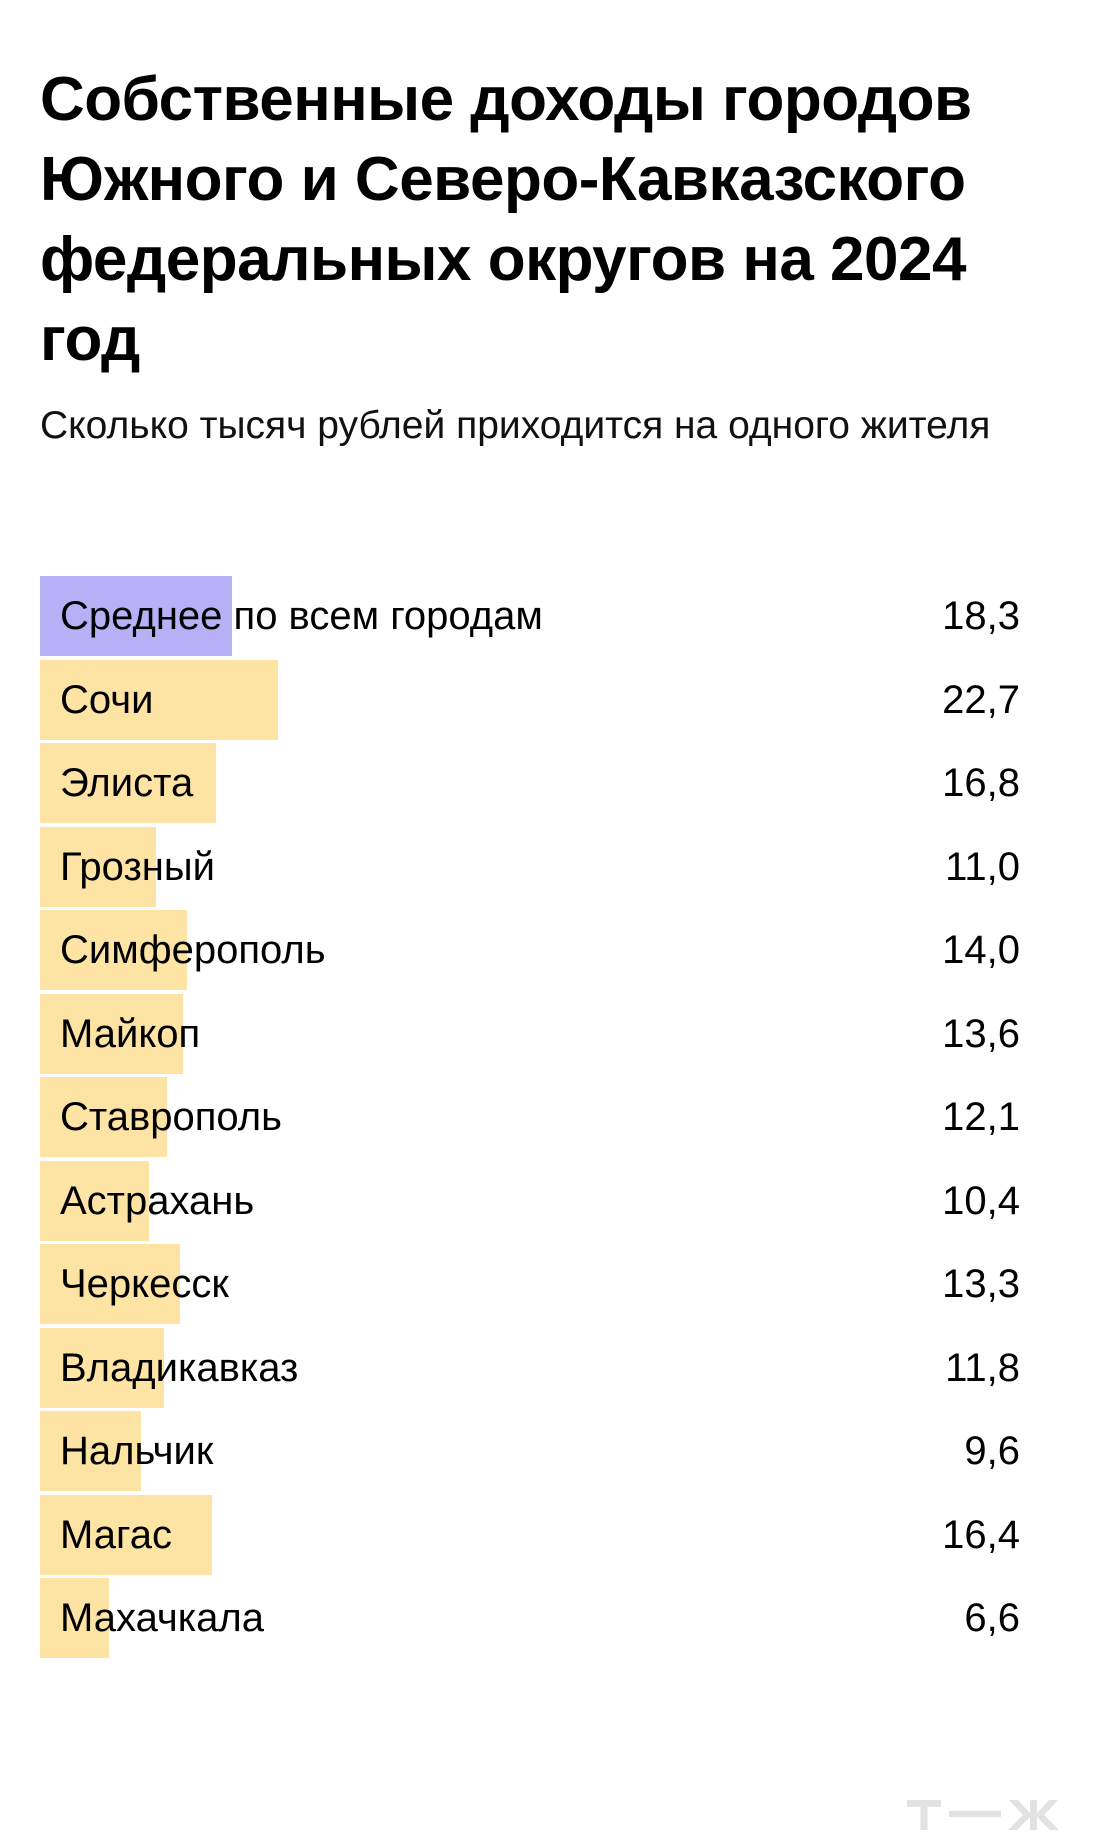 Image resolution: width=1120 pixels, height=1840 pixels. What do you see at coordinates (981, 699) in the screenshot?
I see `value-label: 22,7` at bounding box center [981, 699].